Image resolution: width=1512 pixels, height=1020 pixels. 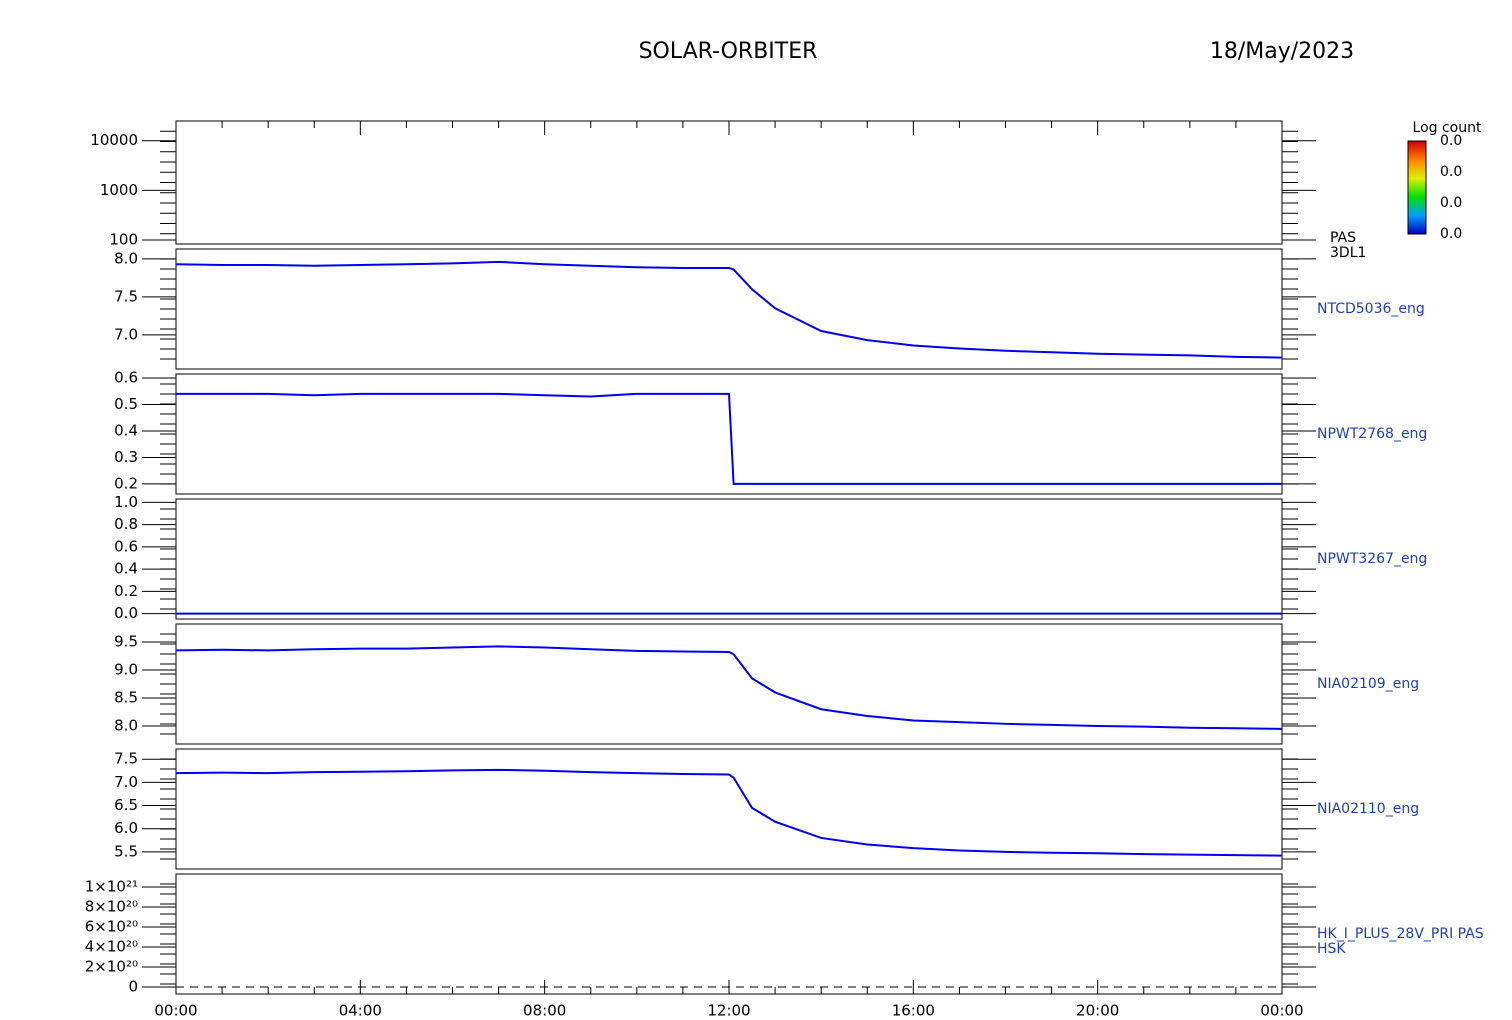 What do you see at coordinates (126, 502) in the screenshot?
I see `y-tick-label: 1.0` at bounding box center [126, 502].